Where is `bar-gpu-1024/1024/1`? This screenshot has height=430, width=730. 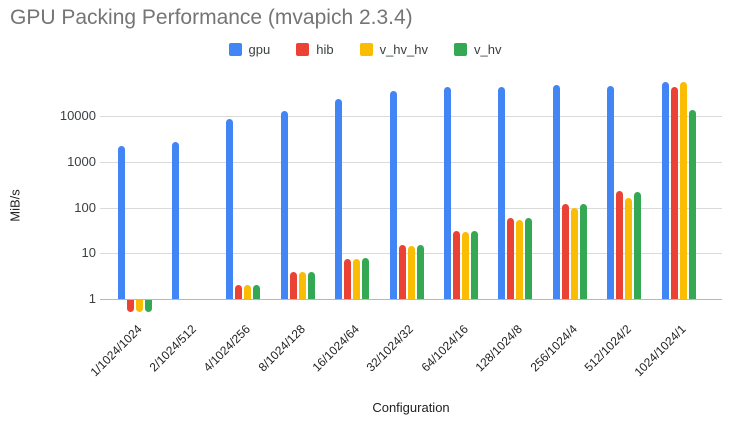
bar-gpu-1024/1024/1 is located at coordinates (665, 190).